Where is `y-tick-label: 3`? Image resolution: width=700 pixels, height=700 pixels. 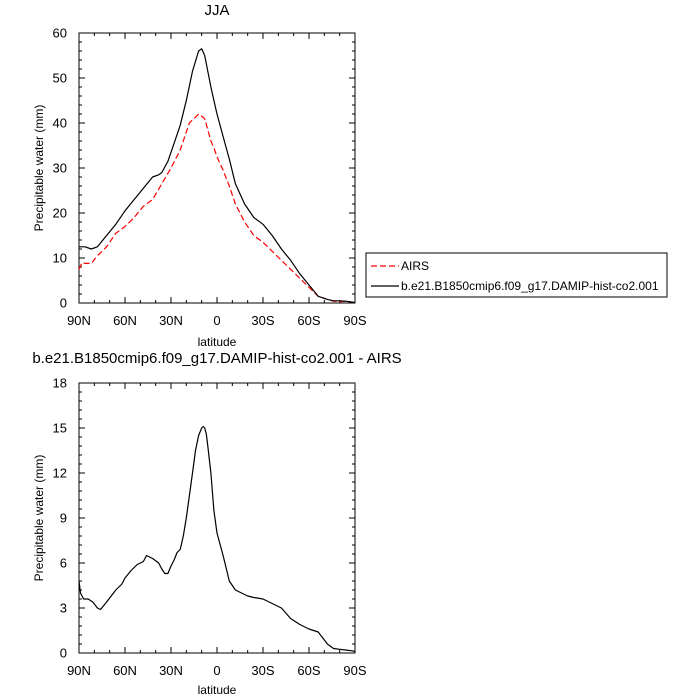
y-tick-label: 3 is located at coordinates (63, 608).